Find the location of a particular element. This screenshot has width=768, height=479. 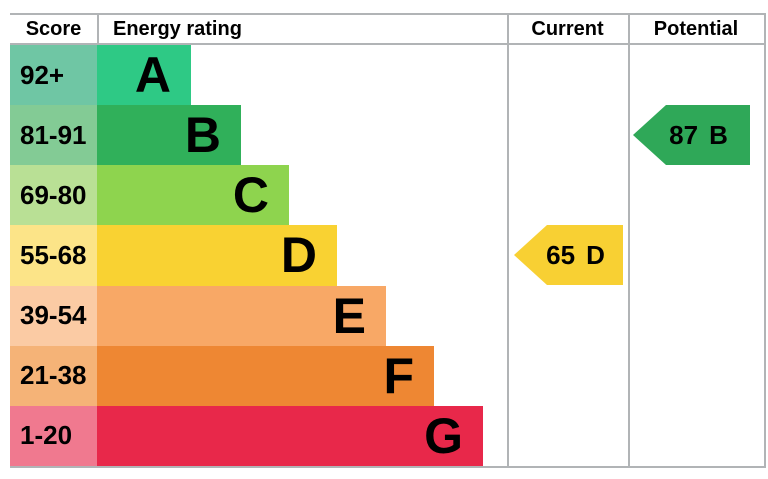

band-row-d: 55-68 D is located at coordinates (387, 255).